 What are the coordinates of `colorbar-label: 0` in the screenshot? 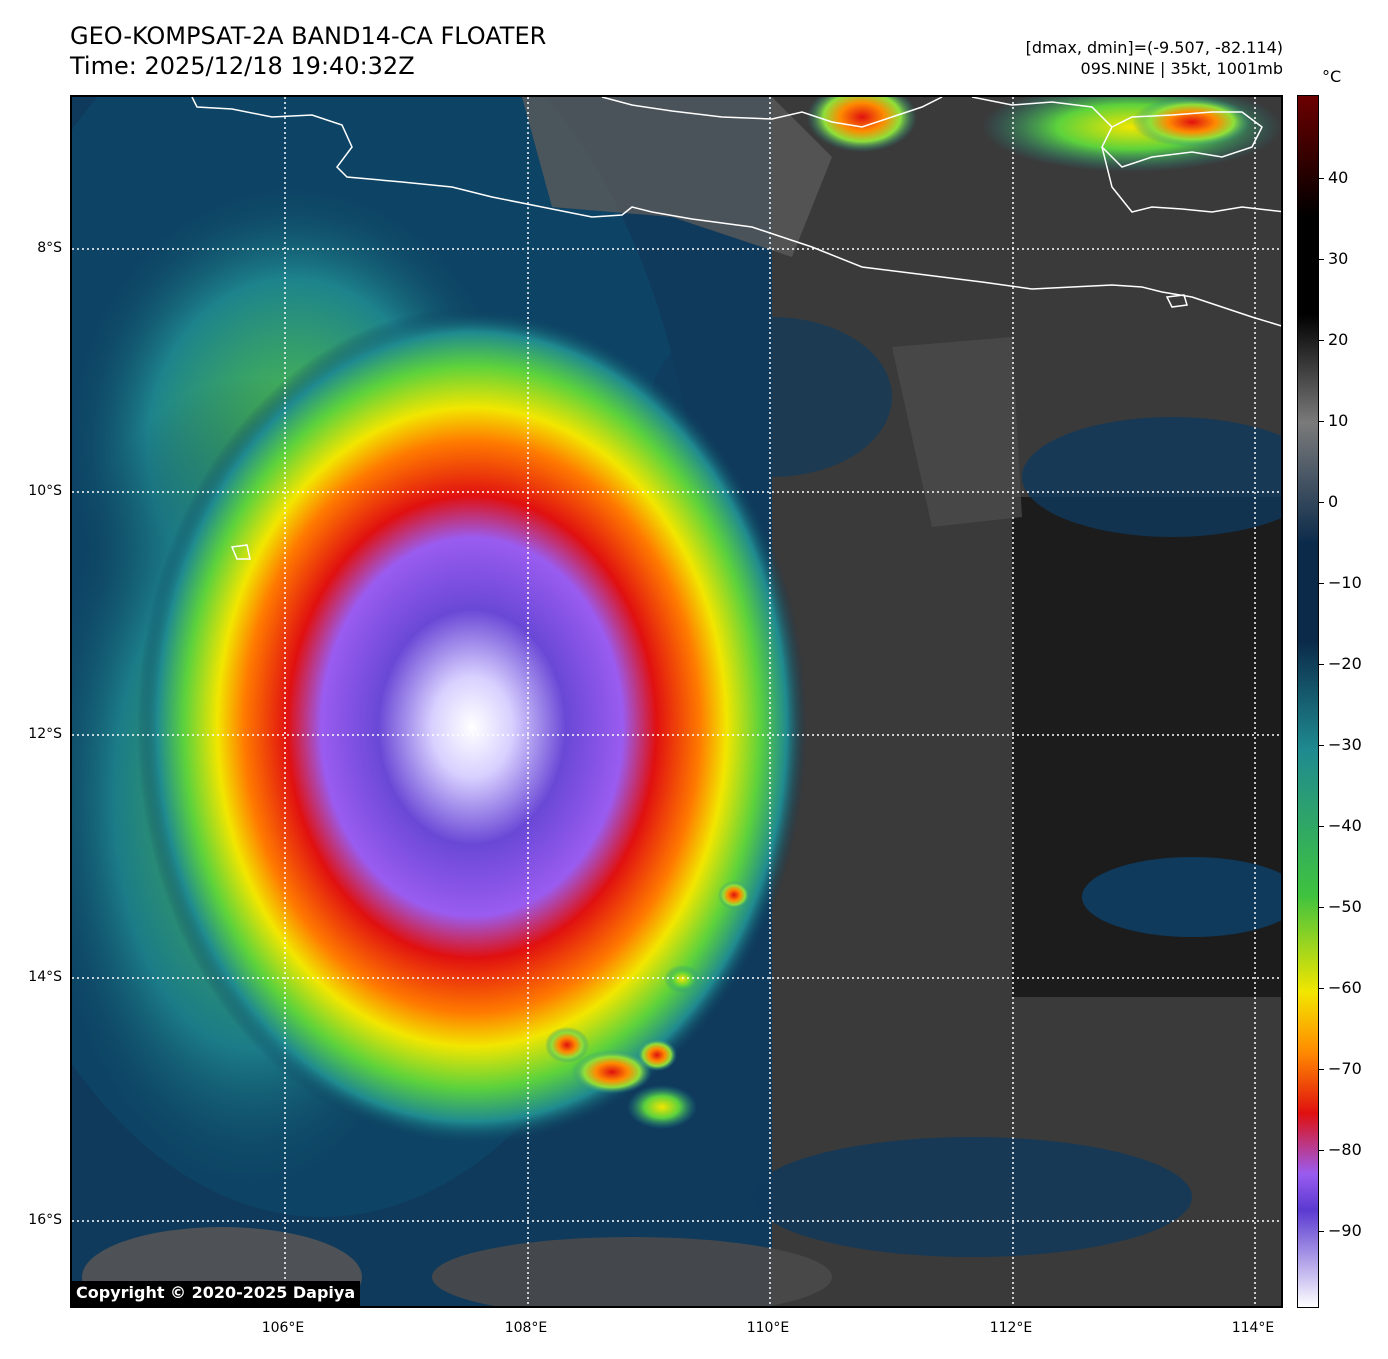 It's located at (1333, 501).